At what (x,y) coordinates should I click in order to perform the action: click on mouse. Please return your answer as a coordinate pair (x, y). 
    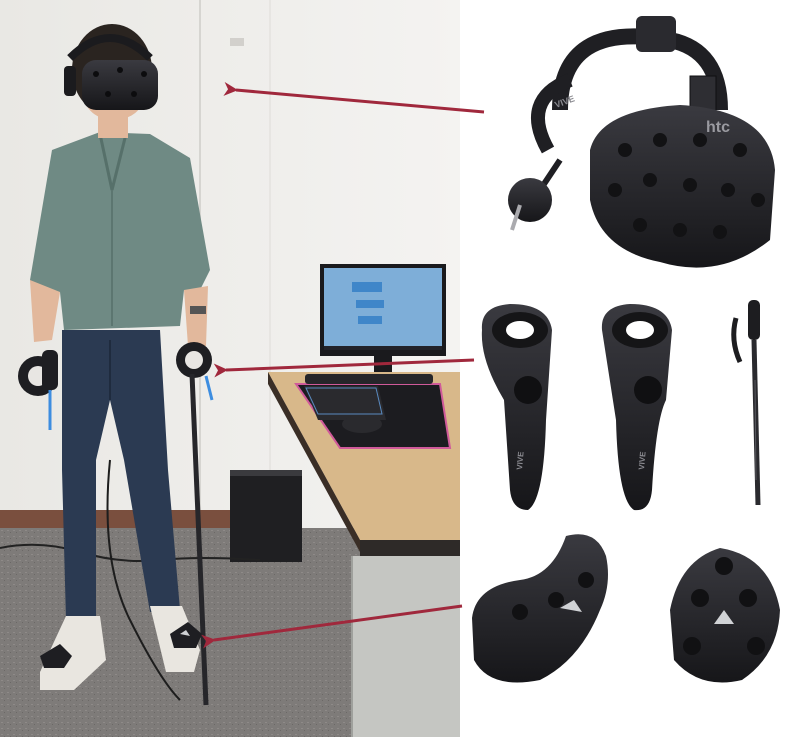
    Looking at the image, I should click on (362, 424).